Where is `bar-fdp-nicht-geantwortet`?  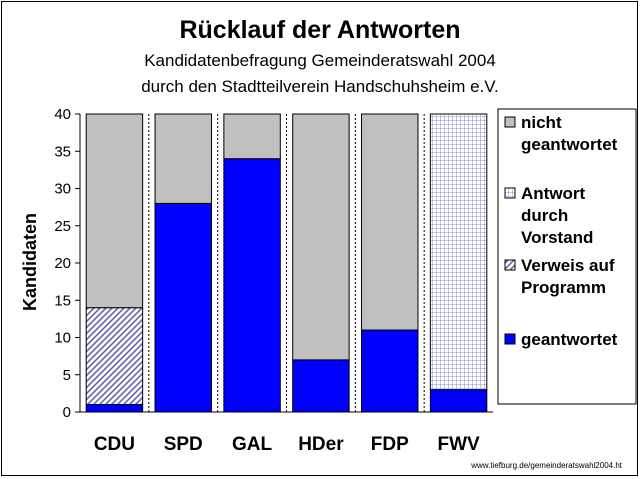 bar-fdp-nicht-geantwortet is located at coordinates (390, 222).